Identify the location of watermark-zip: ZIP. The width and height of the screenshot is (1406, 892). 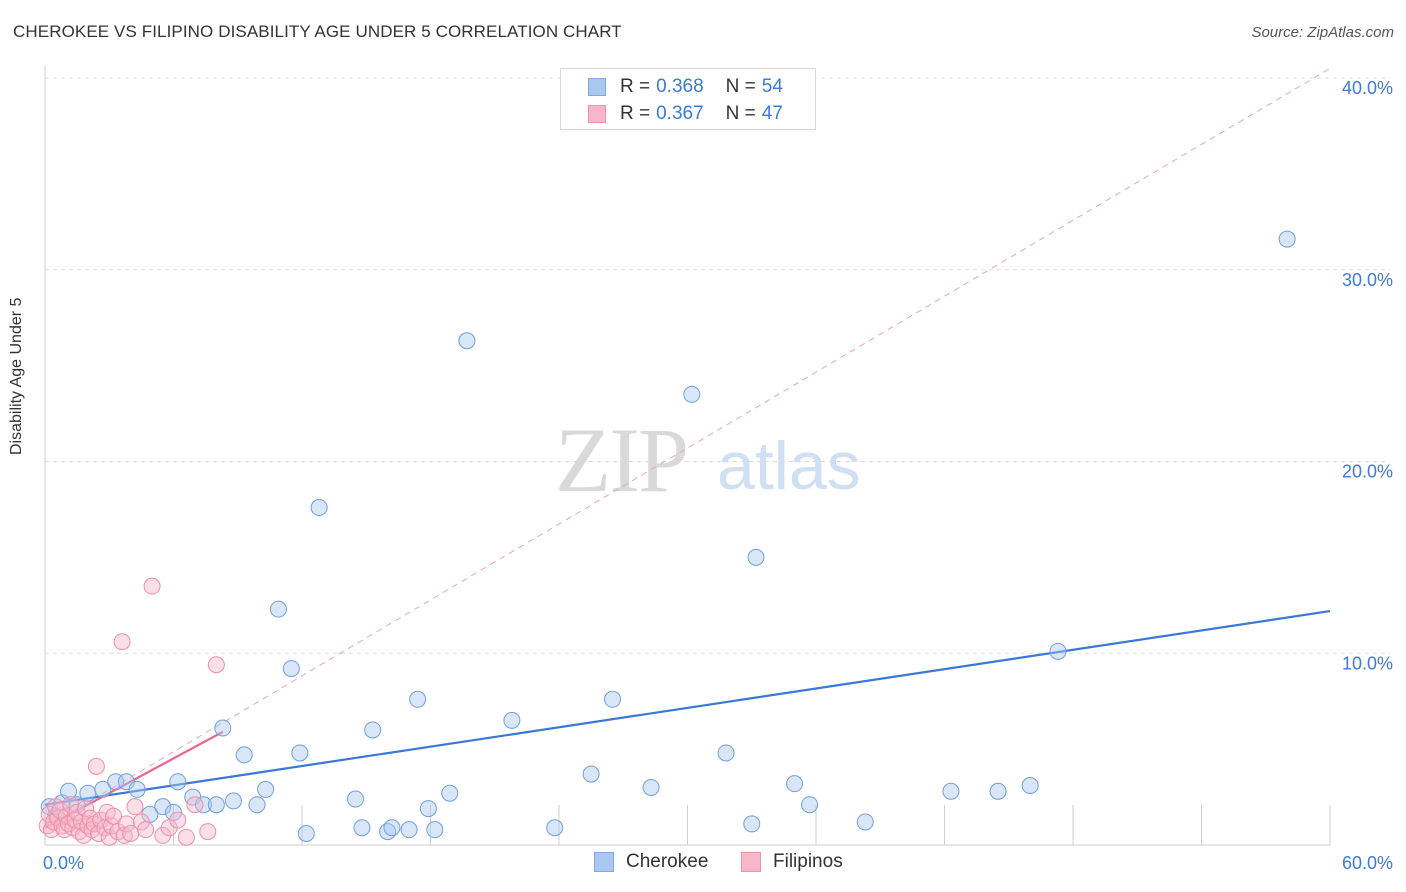
(621, 460).